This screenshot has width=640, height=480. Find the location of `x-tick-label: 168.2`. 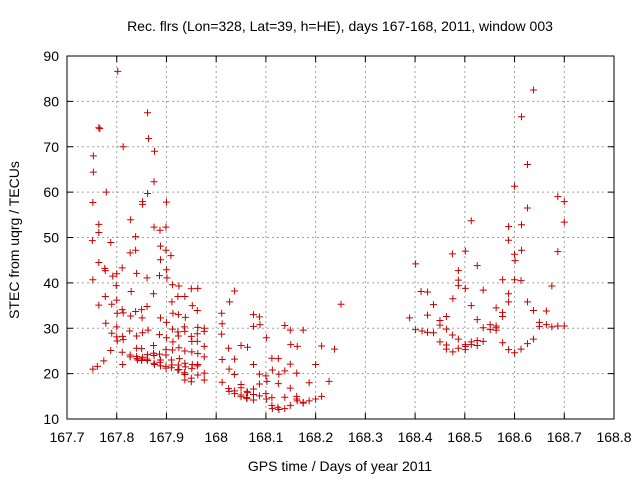

x-tick-label: 168.2 is located at coordinates (315, 437).